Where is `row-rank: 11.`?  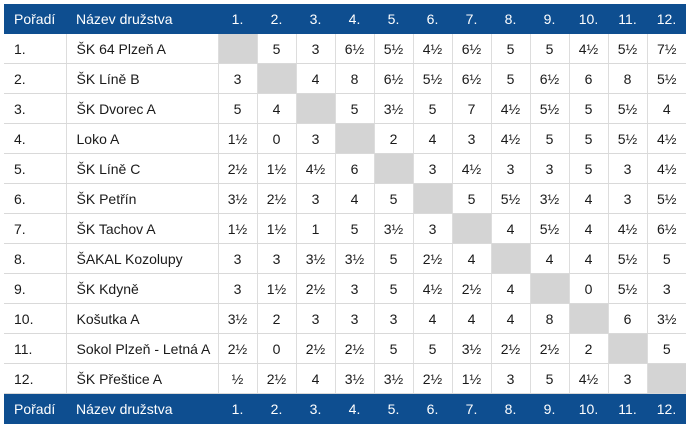
row-rank: 11. is located at coordinates (35, 349).